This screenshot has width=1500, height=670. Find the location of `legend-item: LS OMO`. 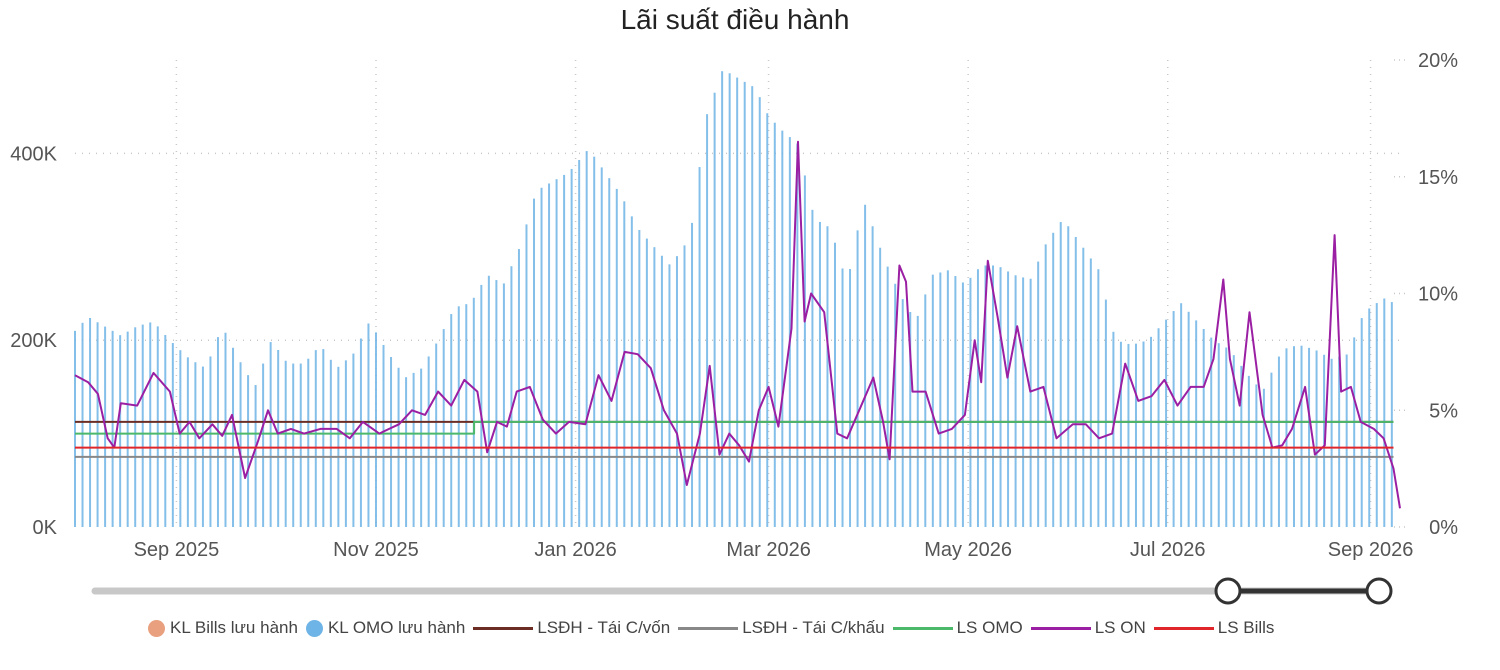

legend-item: LS OMO is located at coordinates (957, 628).